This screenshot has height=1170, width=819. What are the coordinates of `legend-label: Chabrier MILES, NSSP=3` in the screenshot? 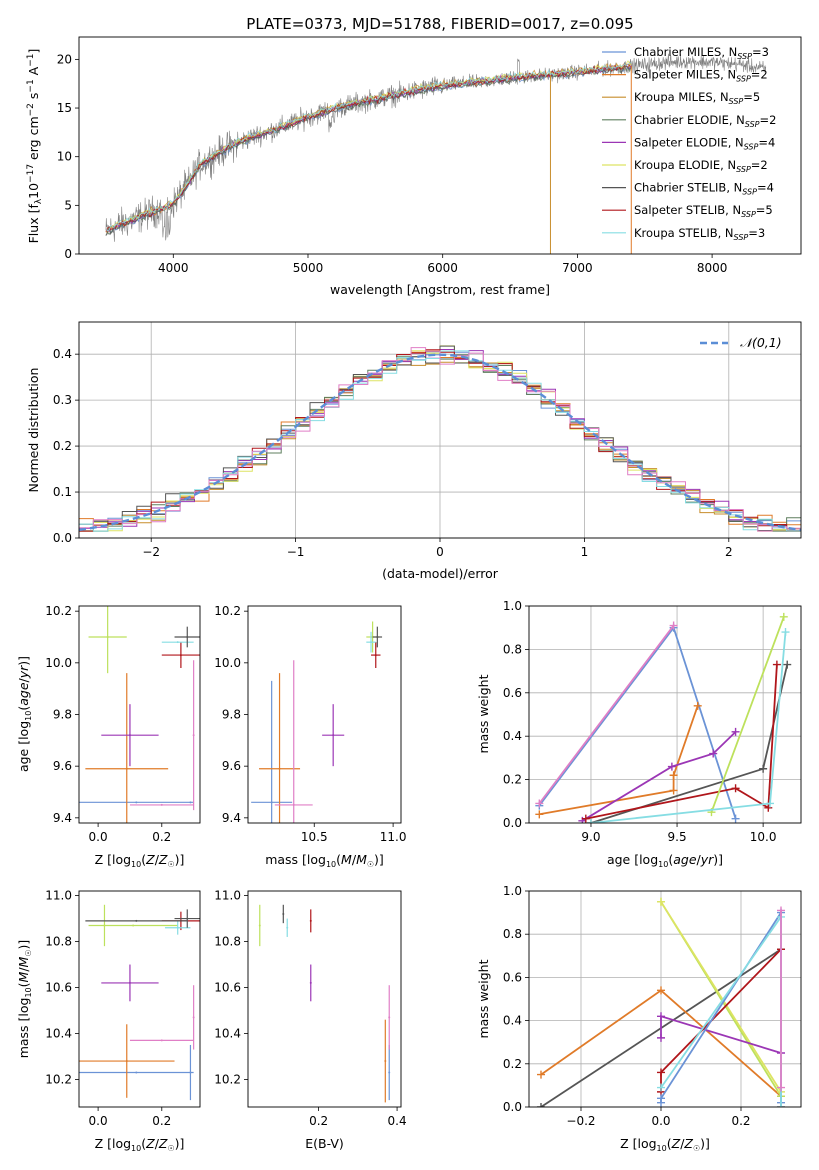 It's located at (701, 53).